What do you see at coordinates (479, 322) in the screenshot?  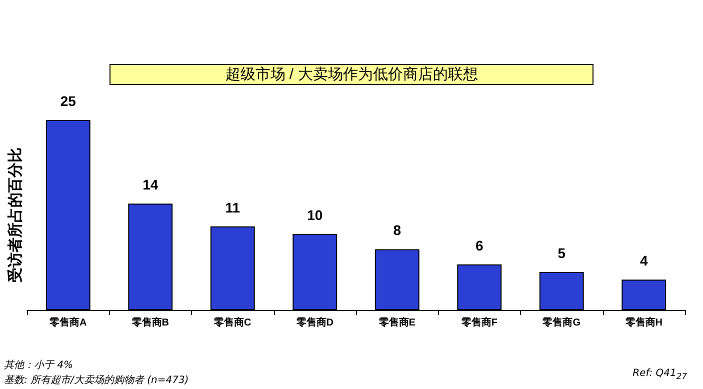 I see `x-tick-label: 零售商F` at bounding box center [479, 322].